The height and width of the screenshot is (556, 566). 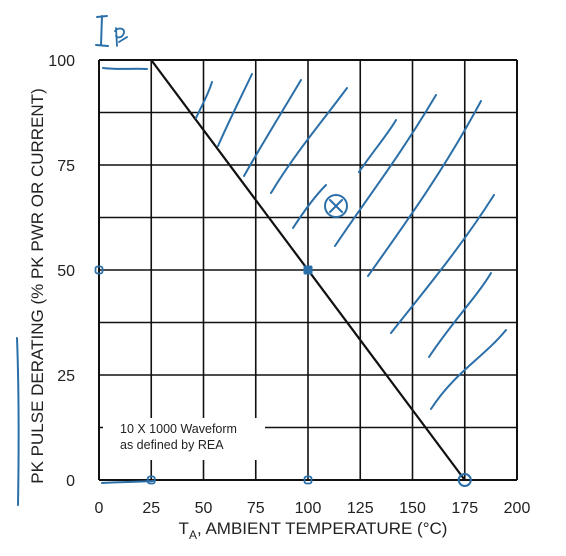 What do you see at coordinates (308, 508) in the screenshot?
I see `x-tick-label: 100` at bounding box center [308, 508].